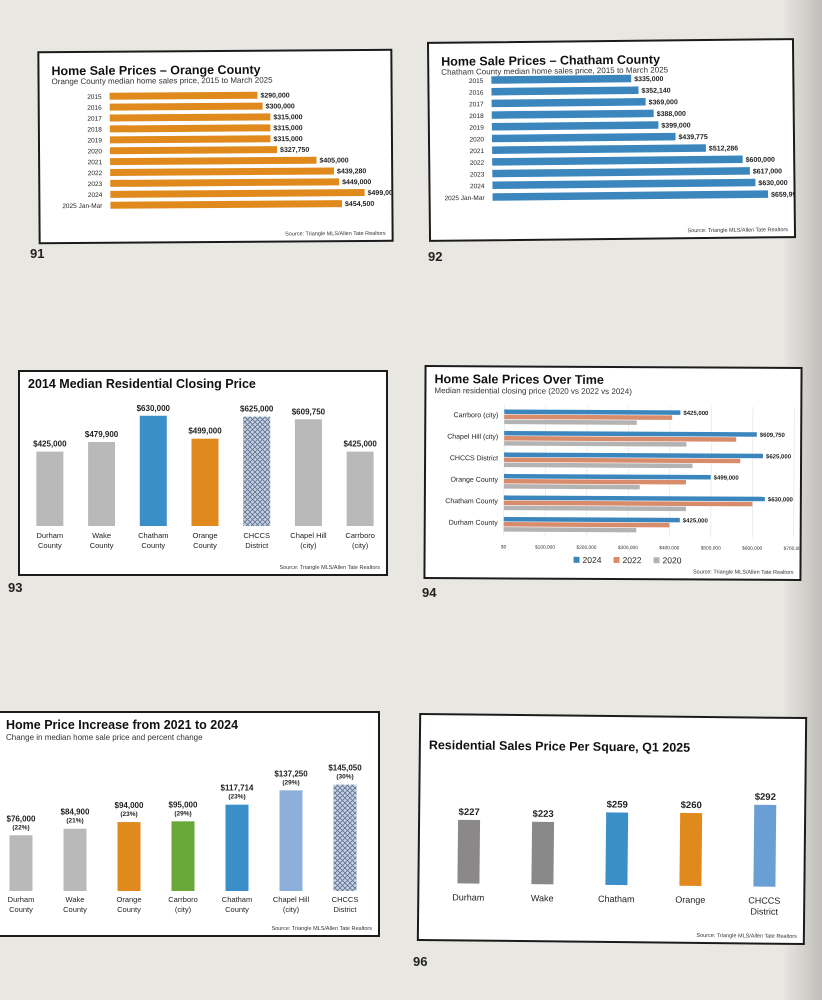 The height and width of the screenshot is (1000, 822). What do you see at coordinates (727, 479) in the screenshot?
I see `data-label: $499,000` at bounding box center [727, 479].